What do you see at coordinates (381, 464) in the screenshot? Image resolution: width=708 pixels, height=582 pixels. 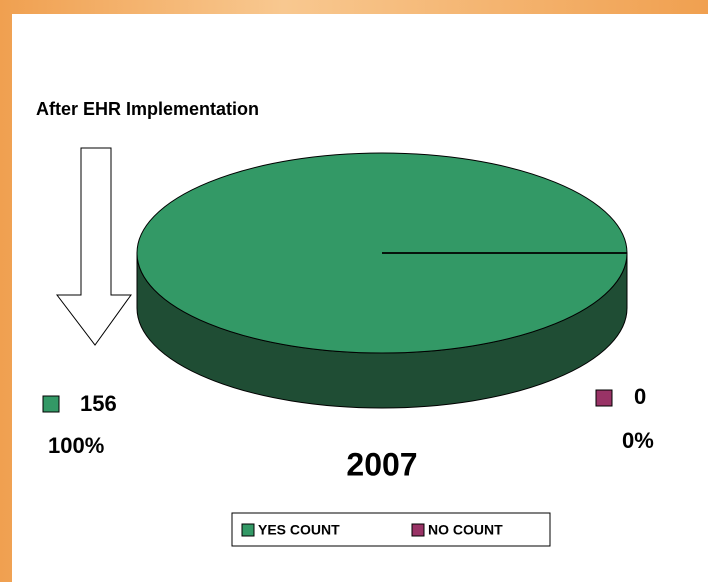 I see `chart-subtitle: 2007` at bounding box center [381, 464].